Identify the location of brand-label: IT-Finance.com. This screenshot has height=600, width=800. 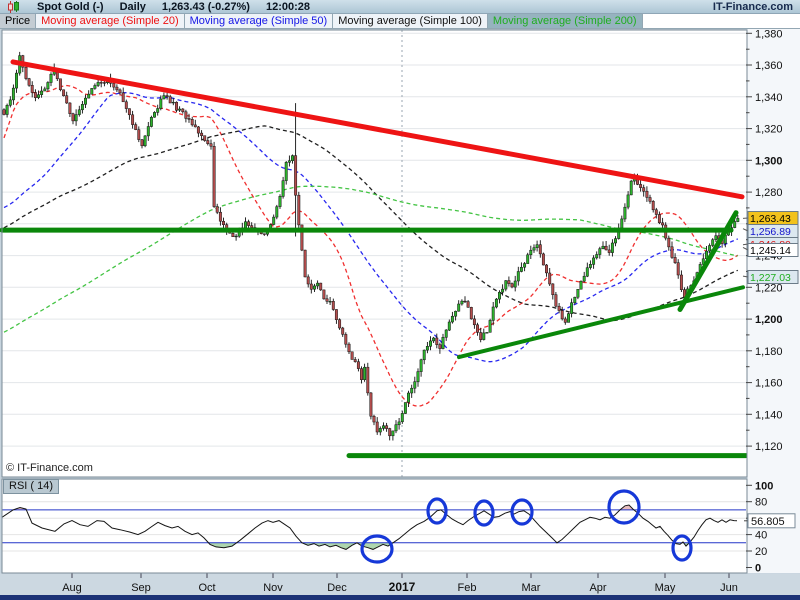
(752, 6).